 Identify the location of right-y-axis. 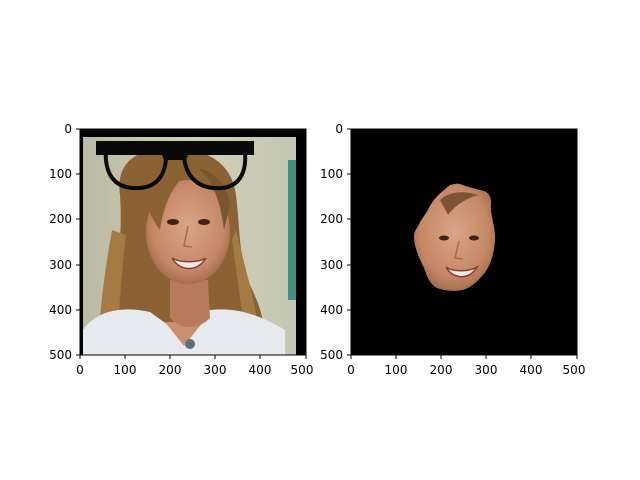
(349, 242).